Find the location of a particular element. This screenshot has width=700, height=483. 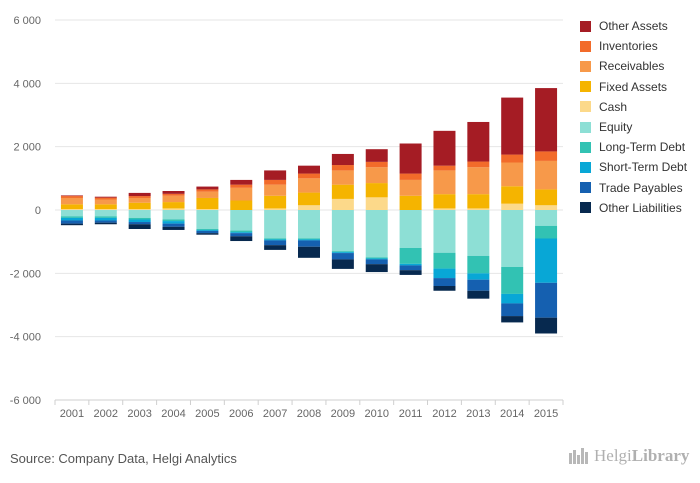

x-tick-label: 2014 is located at coordinates (512, 414).